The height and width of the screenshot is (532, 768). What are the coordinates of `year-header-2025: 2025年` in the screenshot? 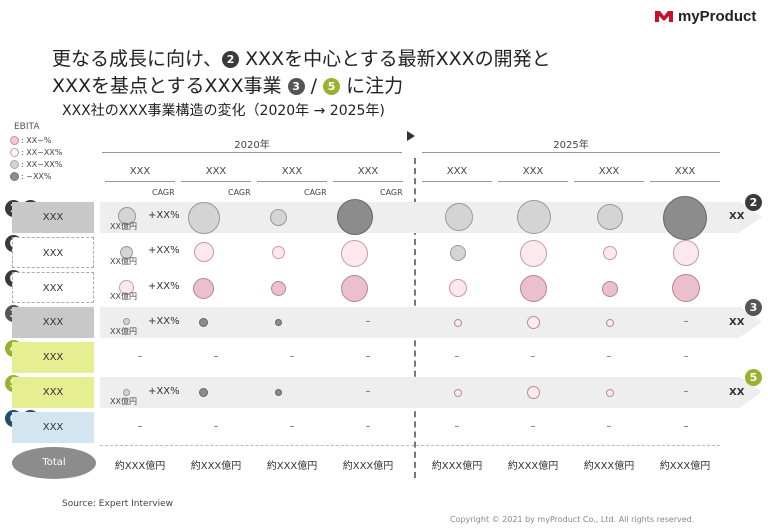 It's located at (571, 145).